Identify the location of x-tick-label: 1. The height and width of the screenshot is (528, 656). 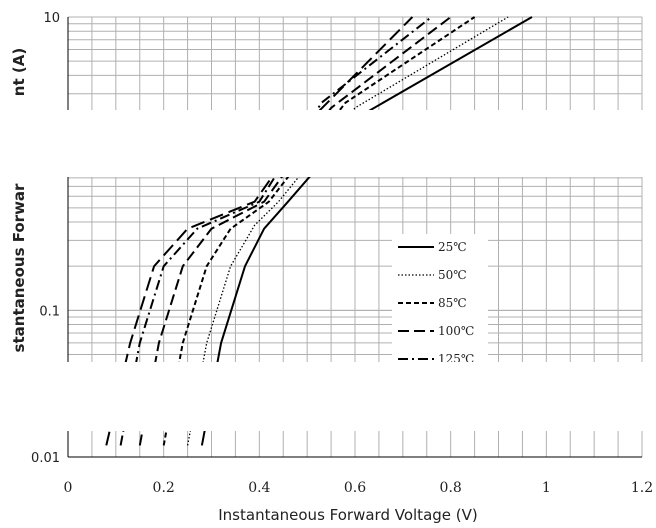
(546, 488).